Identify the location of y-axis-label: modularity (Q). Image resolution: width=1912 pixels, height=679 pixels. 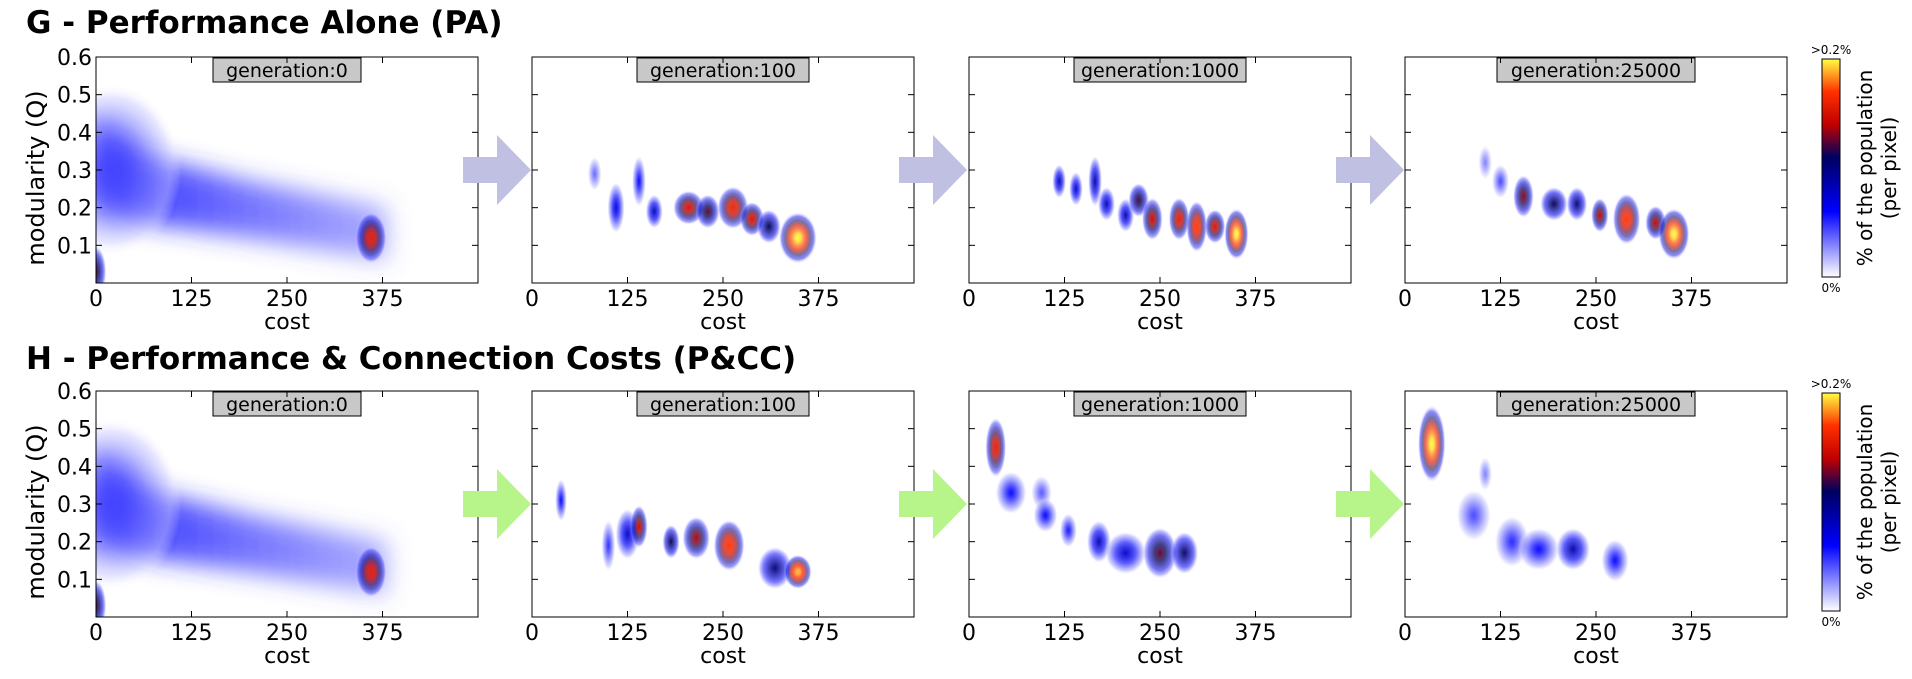
(36, 511).